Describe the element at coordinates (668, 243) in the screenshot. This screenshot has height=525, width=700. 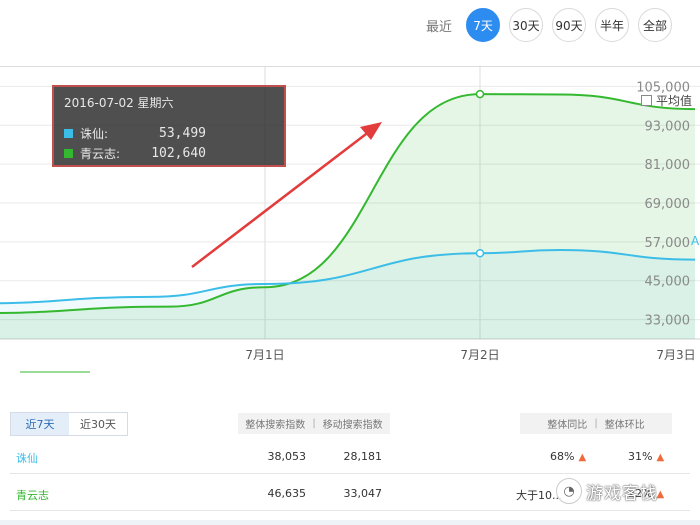
I see `y-tick-label: 57,000` at that location.